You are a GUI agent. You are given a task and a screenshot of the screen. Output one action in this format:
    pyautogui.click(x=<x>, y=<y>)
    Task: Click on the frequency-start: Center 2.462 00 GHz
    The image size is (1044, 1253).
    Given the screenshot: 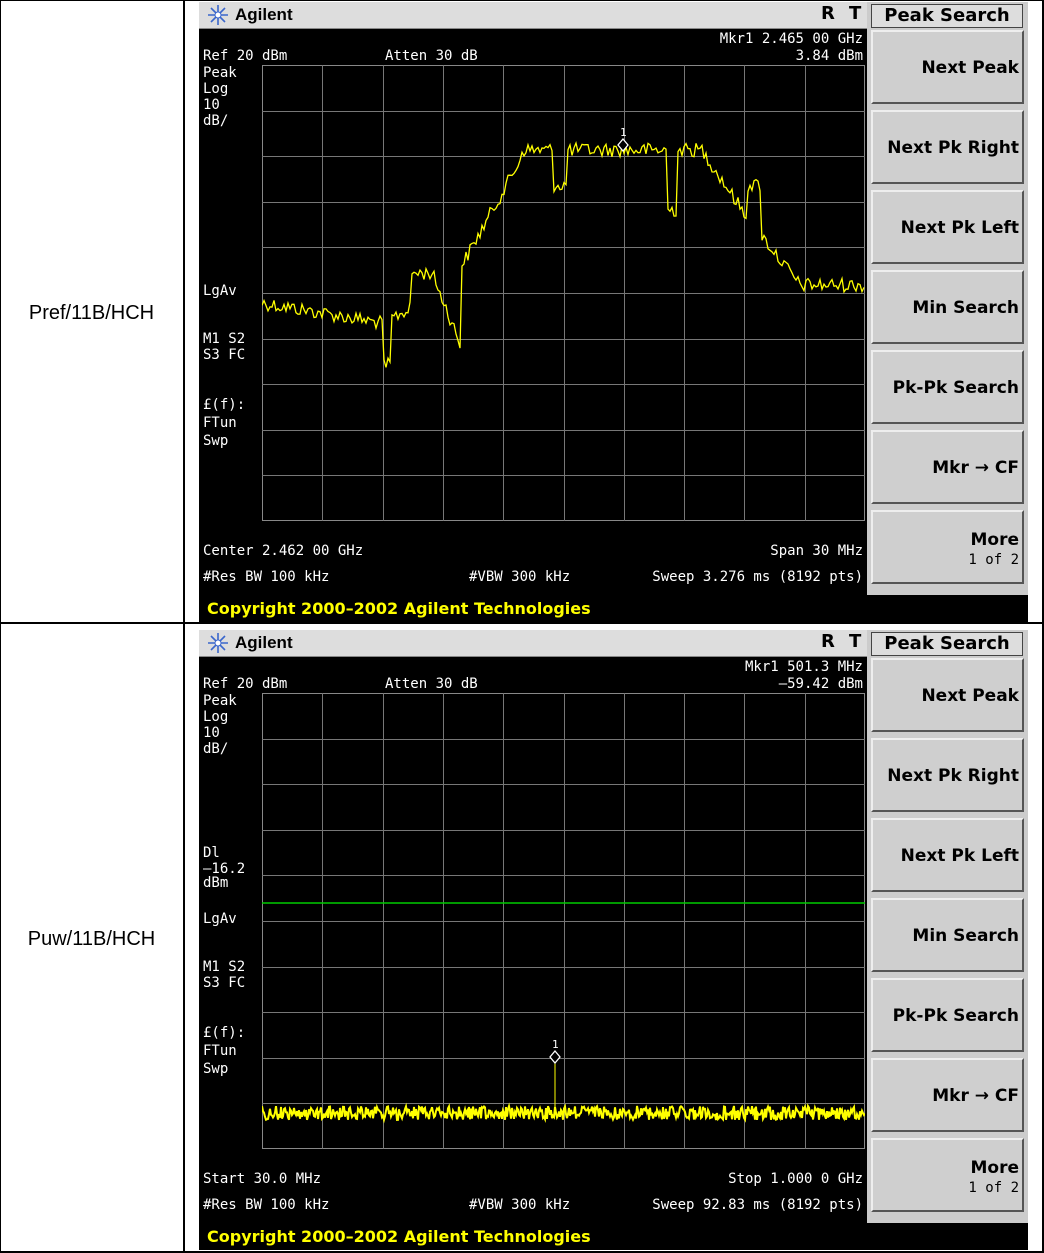 What is the action you would take?
    pyautogui.click(x=283, y=551)
    